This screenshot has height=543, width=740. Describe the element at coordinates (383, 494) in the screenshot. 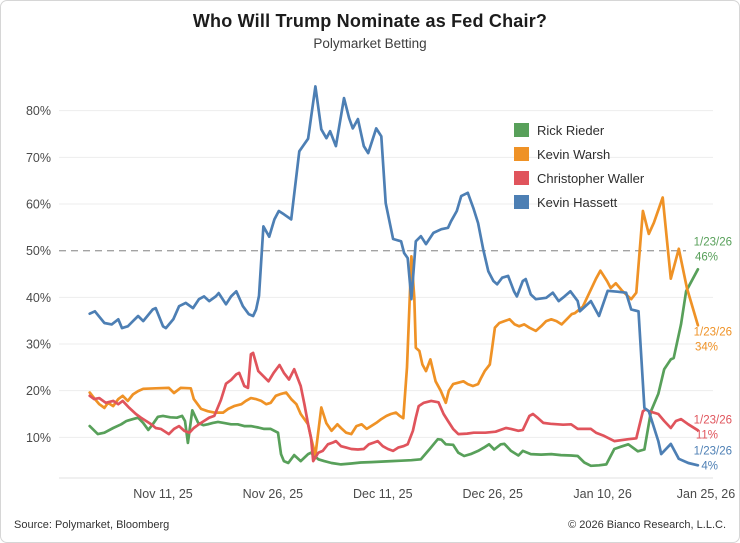

I see `x-tick-label: Dec 11, 25` at that location.